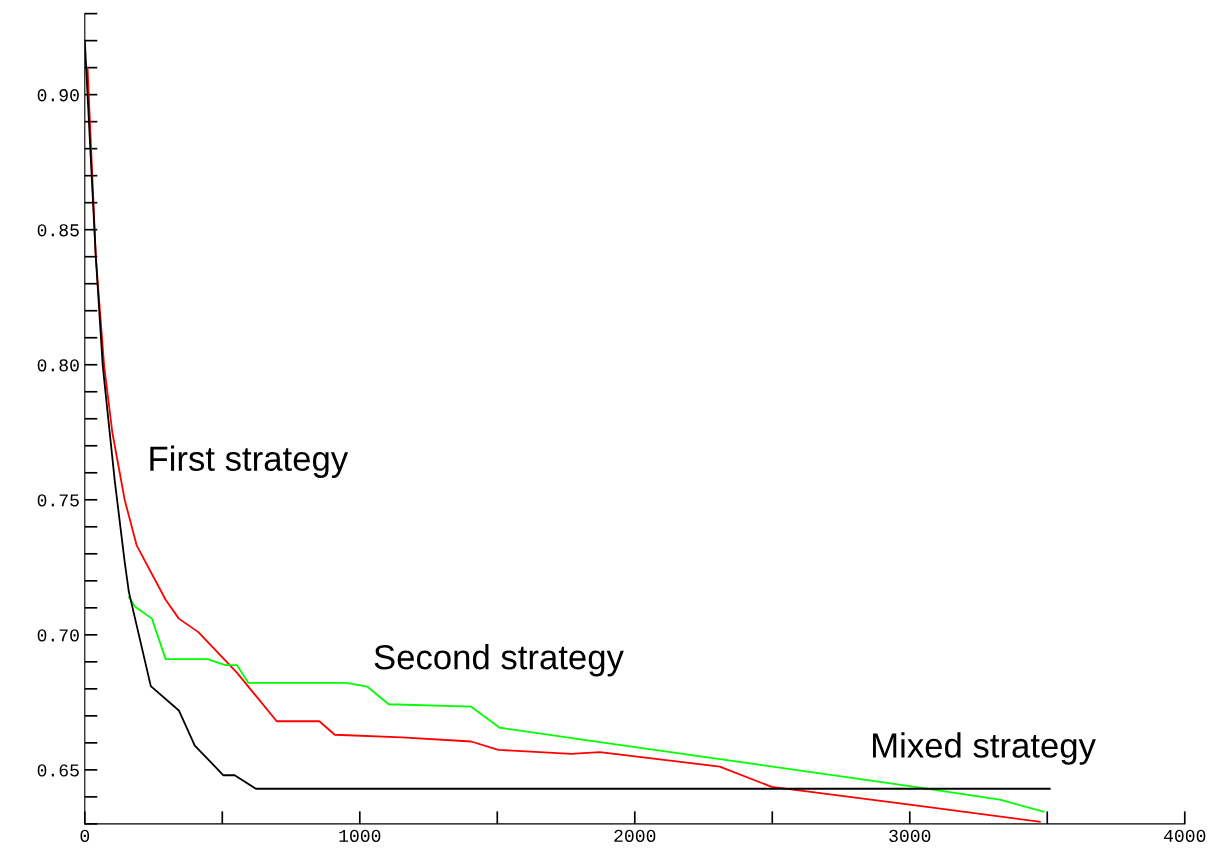  Describe the element at coordinates (58, 635) in the screenshot. I see `y-tick-label: 0.70` at that location.